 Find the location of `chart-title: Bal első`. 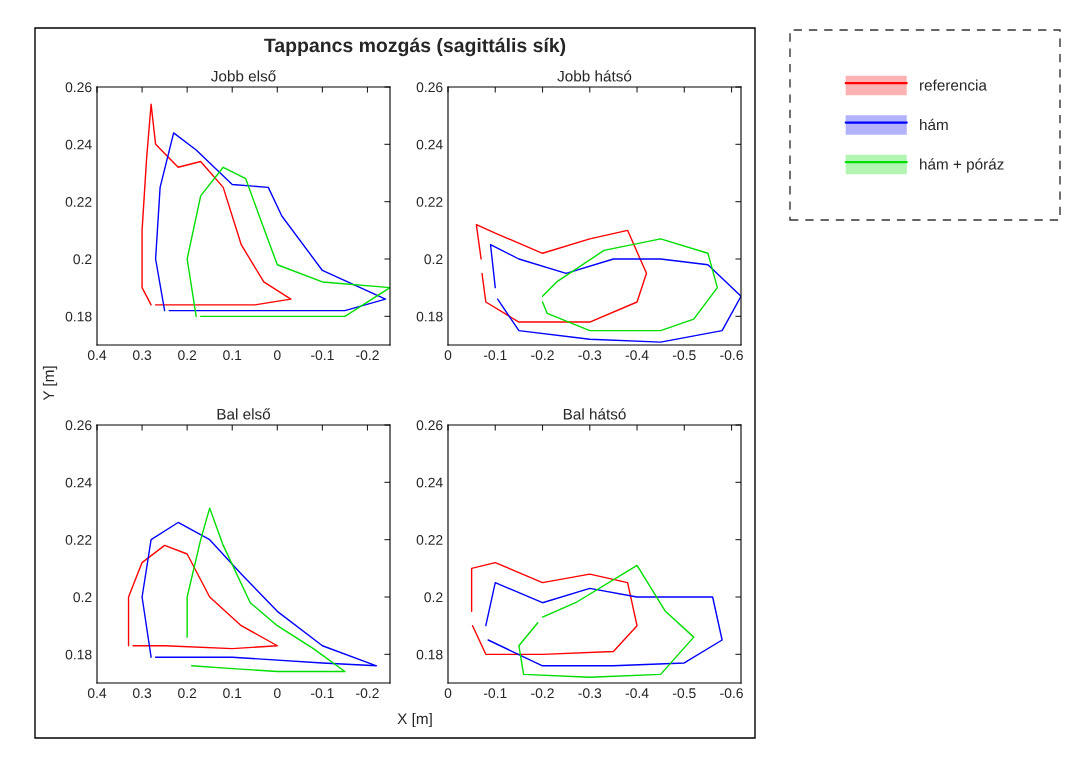

chart-title: Bal első is located at coordinates (244, 414).